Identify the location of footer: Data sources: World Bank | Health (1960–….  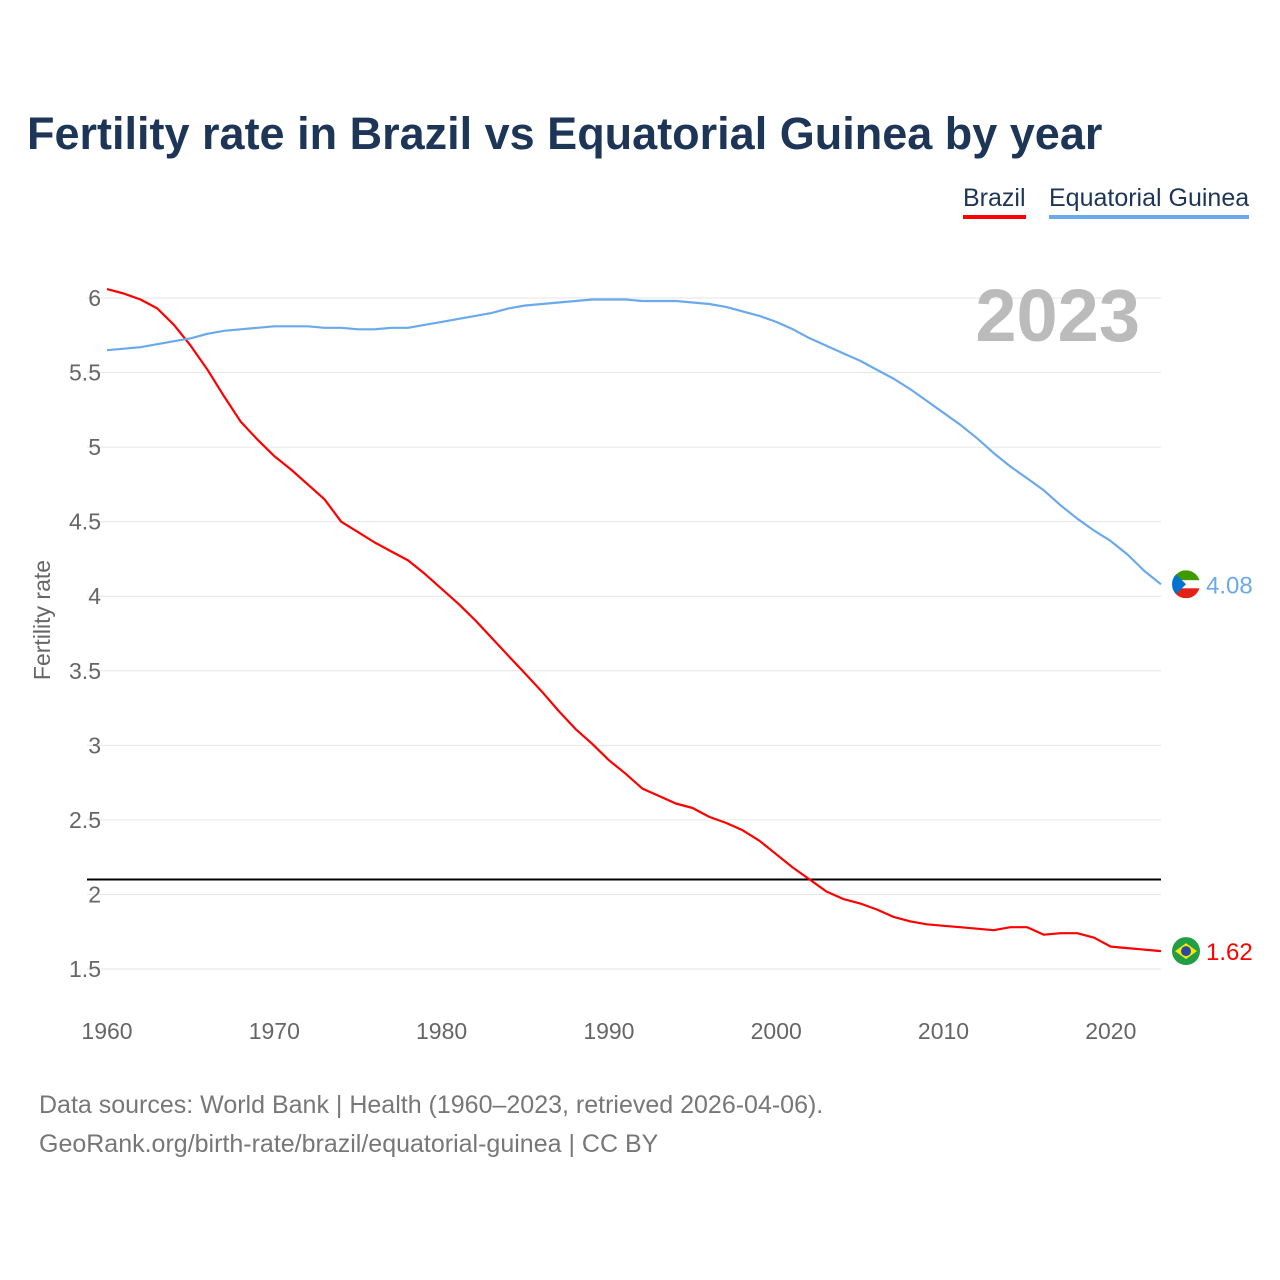
(431, 1125).